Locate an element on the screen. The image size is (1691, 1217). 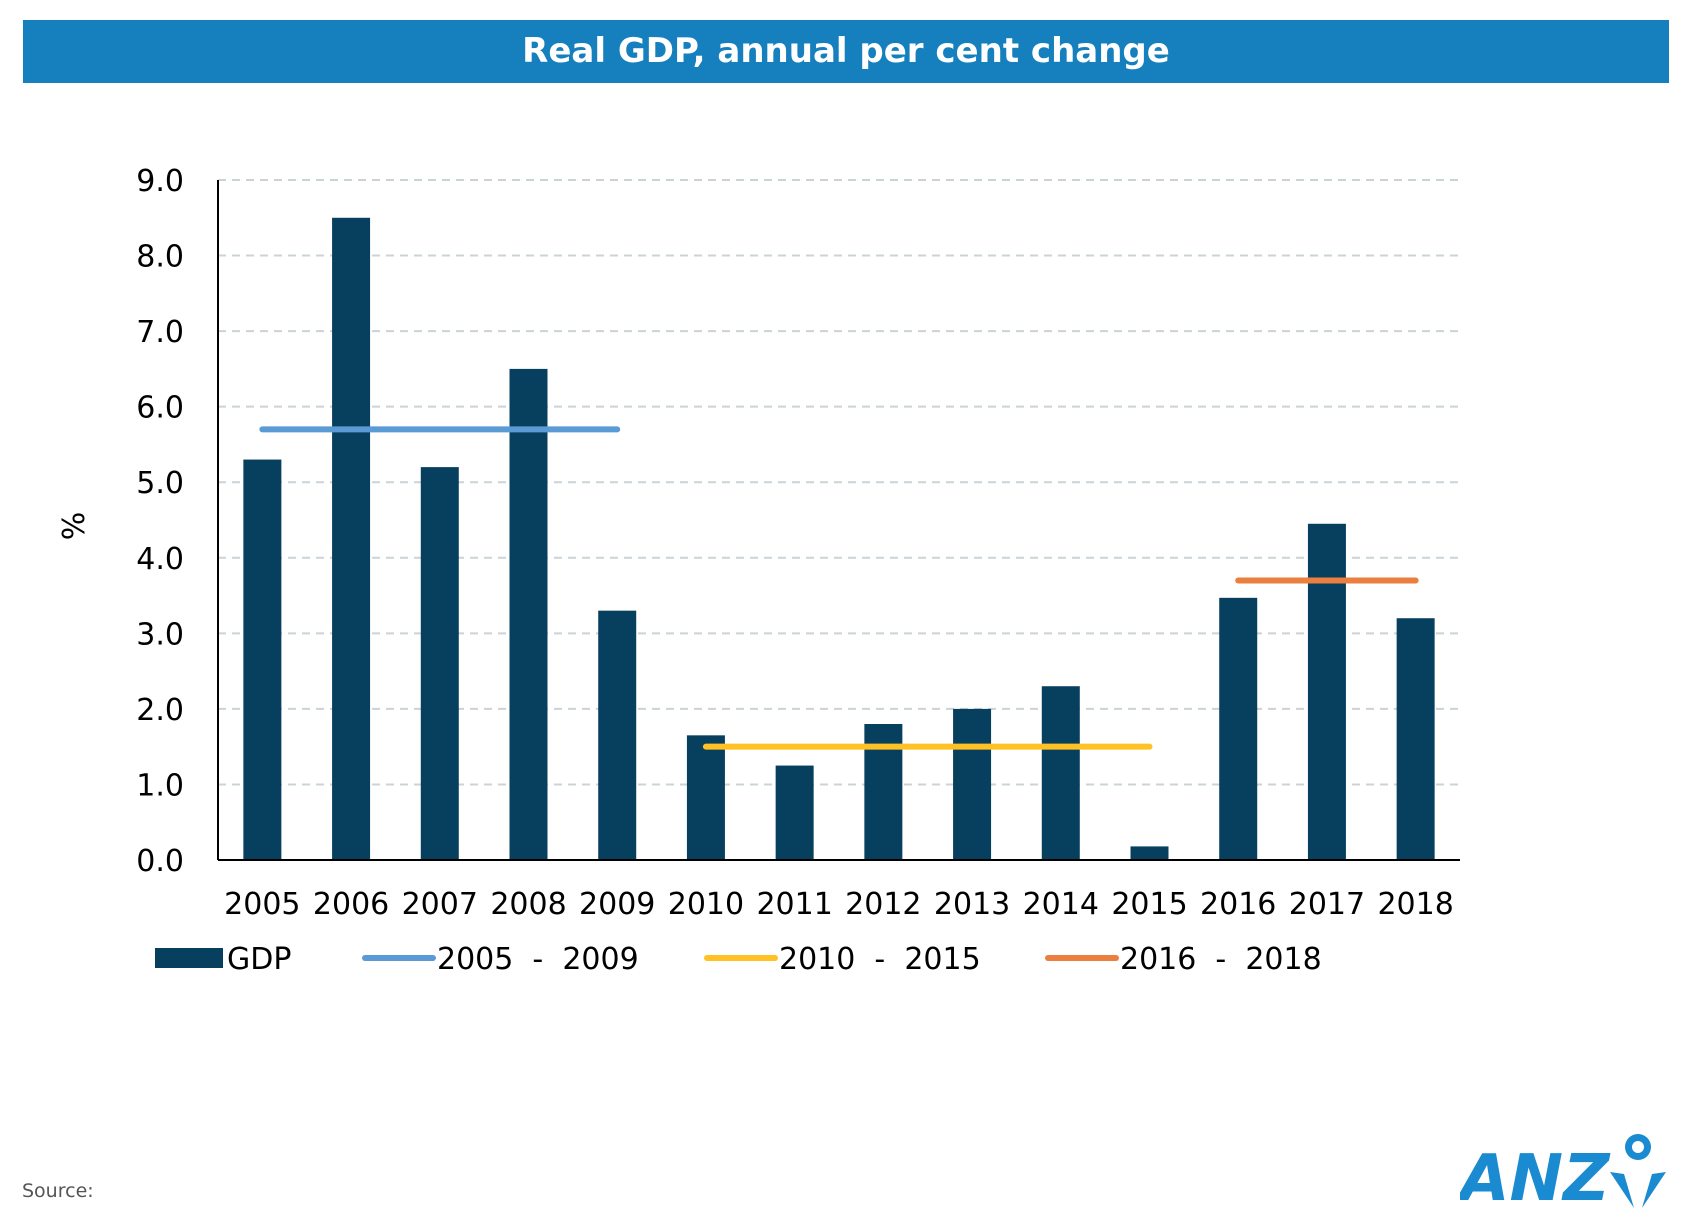
y-axis-label: % is located at coordinates (74, 526).